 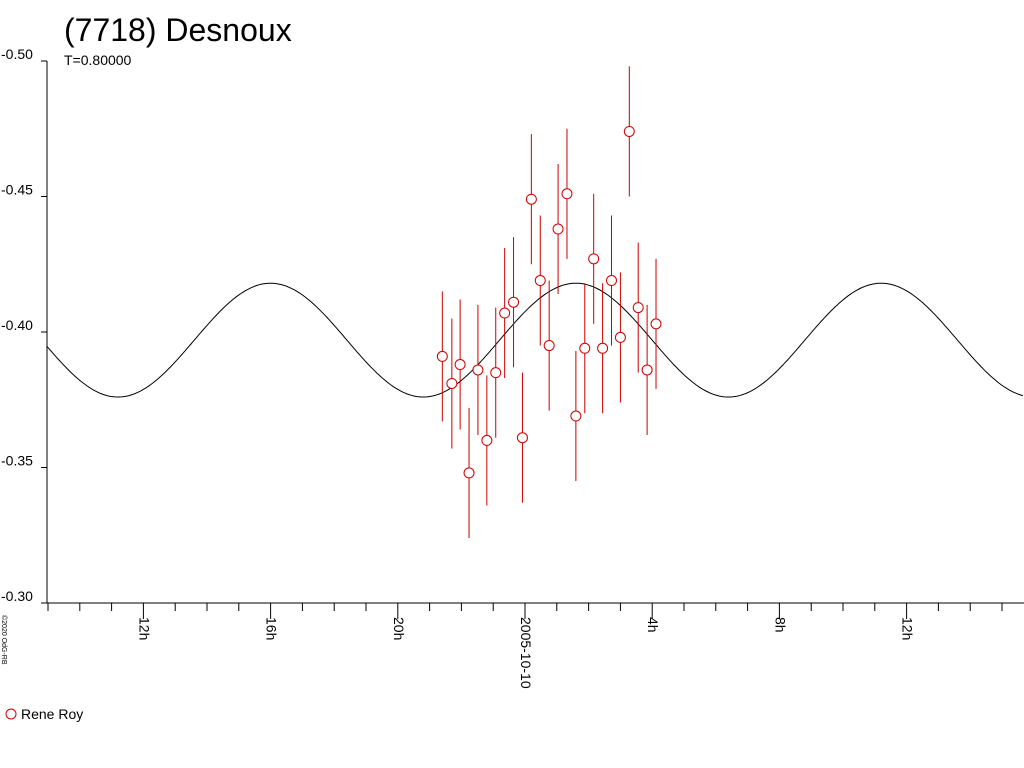 What do you see at coordinates (780, 625) in the screenshot?
I see `x-tick-label: 8h` at bounding box center [780, 625].